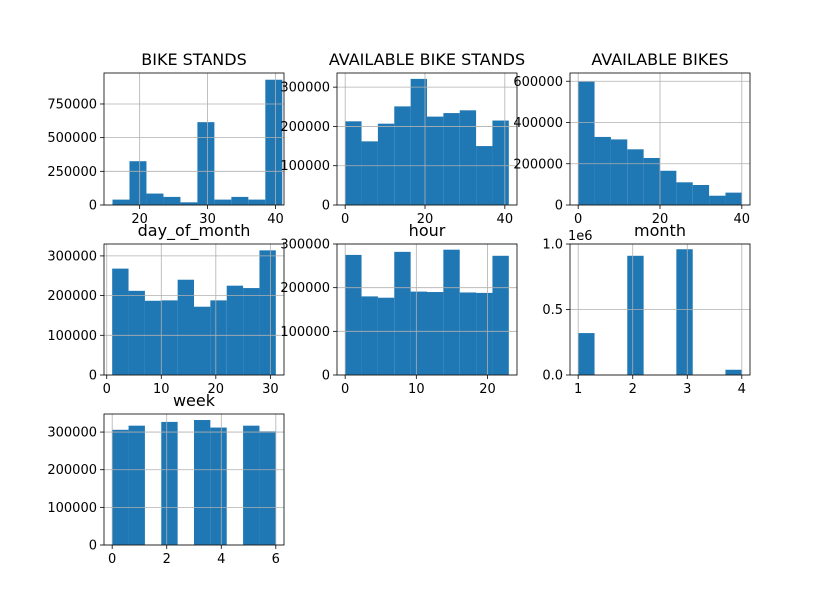  I want to click on x-tick-label: 6, so click(276, 559).